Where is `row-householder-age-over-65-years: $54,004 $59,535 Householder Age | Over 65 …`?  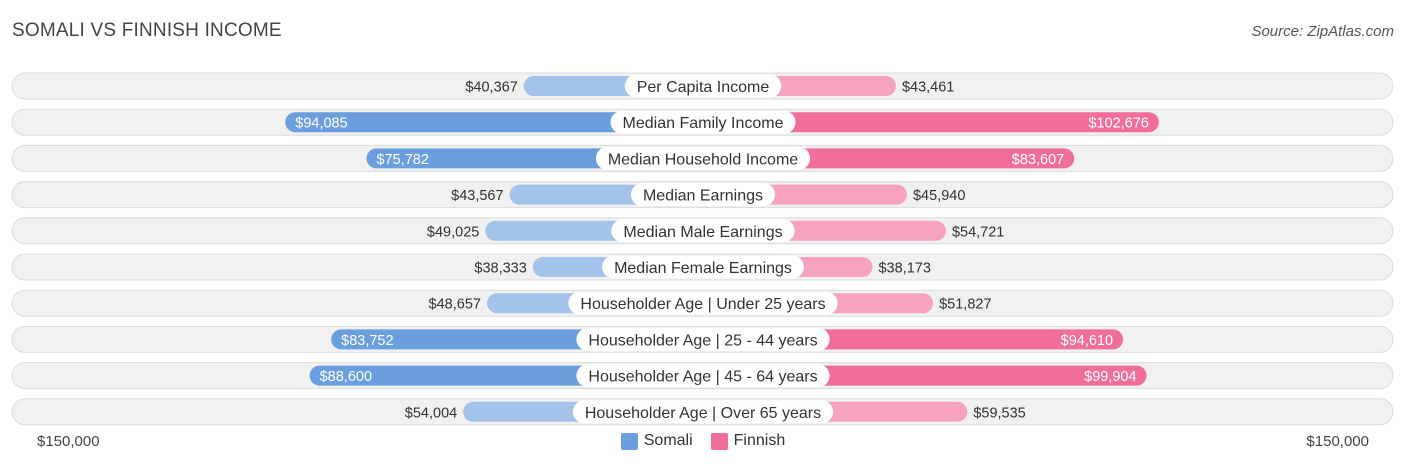
row-householder-age-over-65-years: $54,004 $59,535 Householder Age | Over 65 … is located at coordinates (702, 412).